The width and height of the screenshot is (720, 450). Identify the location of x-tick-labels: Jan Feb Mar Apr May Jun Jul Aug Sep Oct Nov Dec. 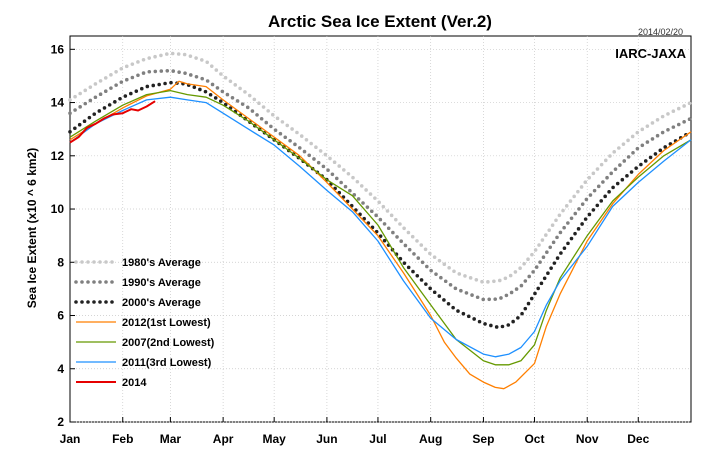
(355, 431).